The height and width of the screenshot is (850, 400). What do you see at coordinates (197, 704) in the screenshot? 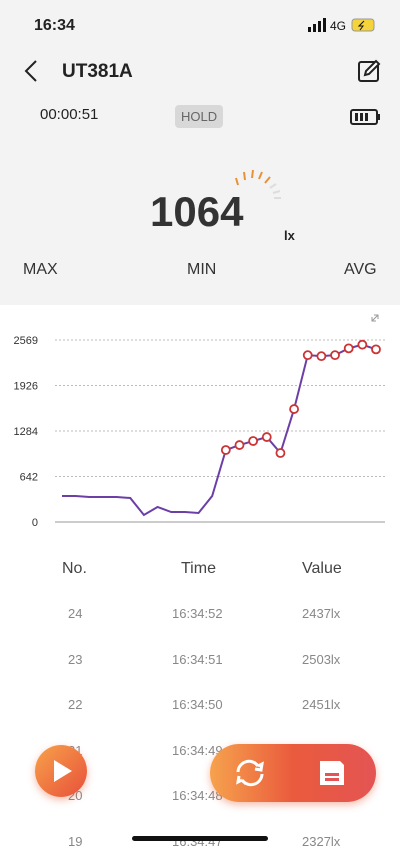
I see `cell-time: 16:34:50` at bounding box center [197, 704].